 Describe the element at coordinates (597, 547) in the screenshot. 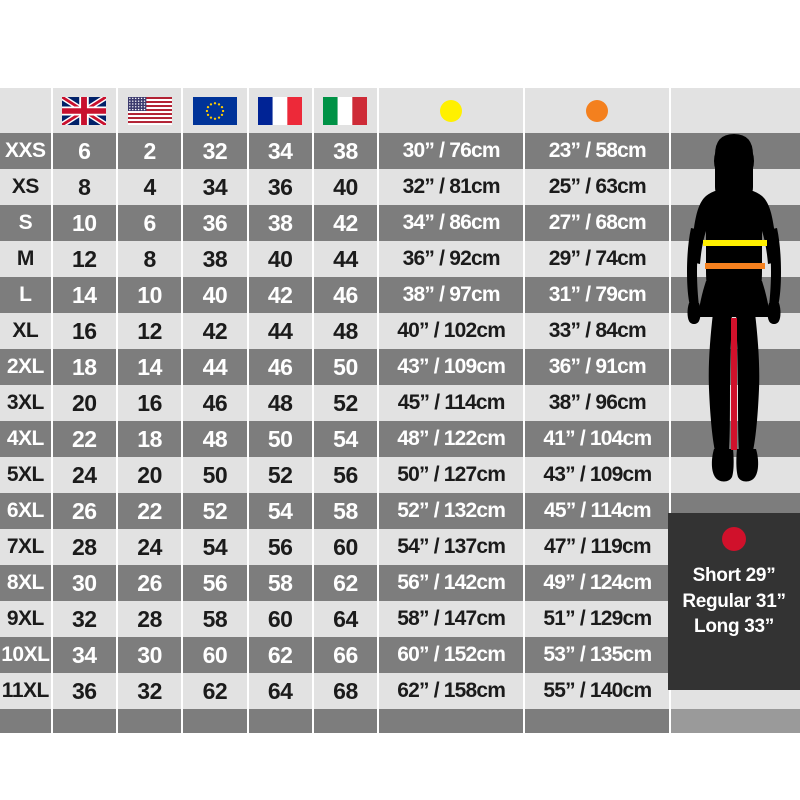

I see `cell-waist: 47” / 119cm` at that location.